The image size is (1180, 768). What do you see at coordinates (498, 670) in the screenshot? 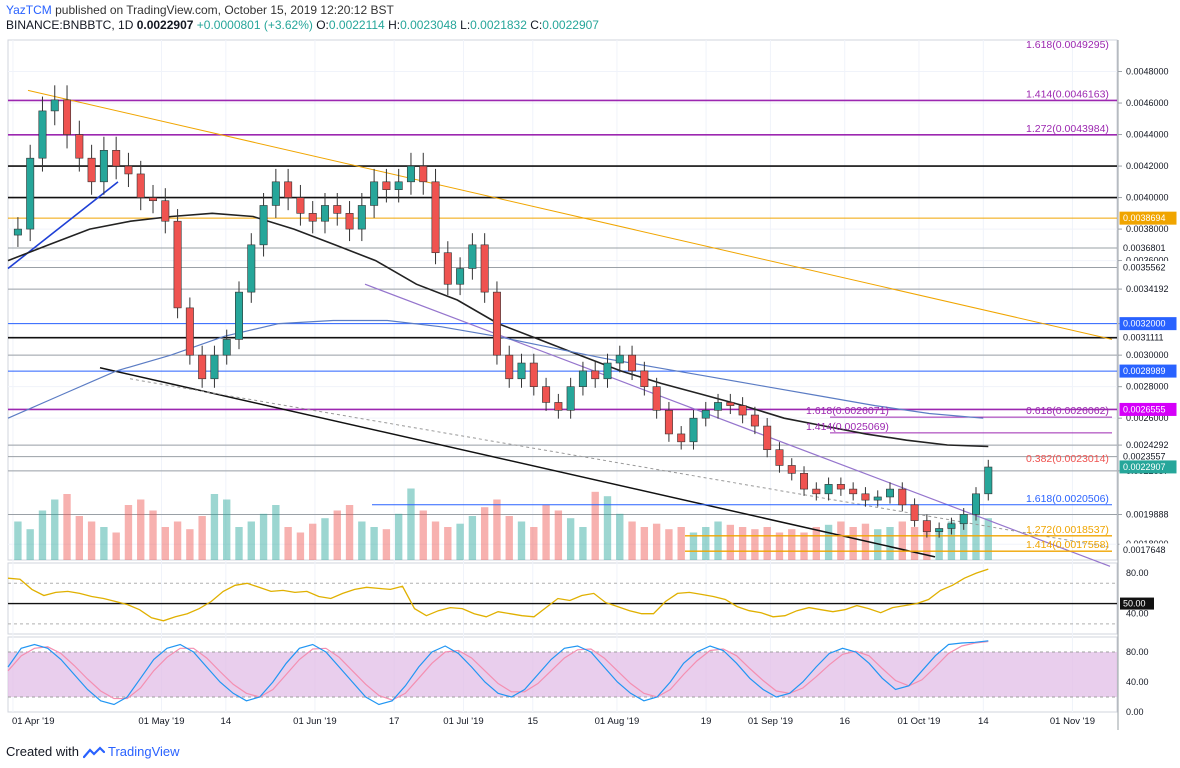
I see `stoch-d-line` at bounding box center [498, 670].